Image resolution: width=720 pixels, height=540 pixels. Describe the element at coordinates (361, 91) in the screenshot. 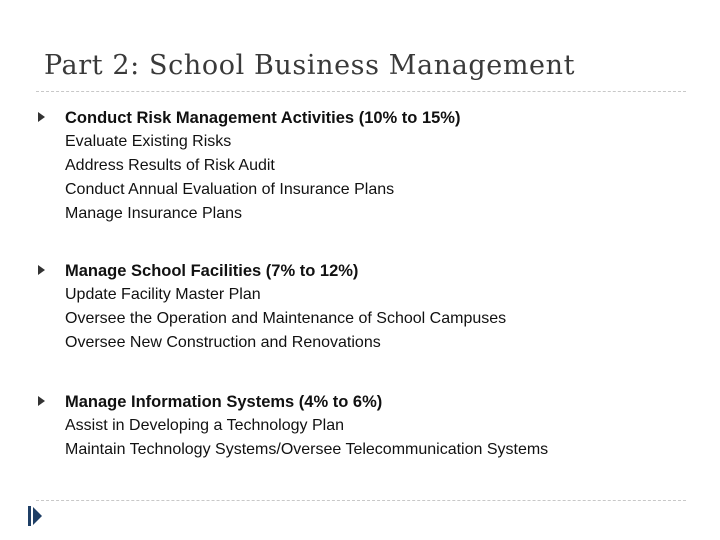

I see `title-divider` at that location.